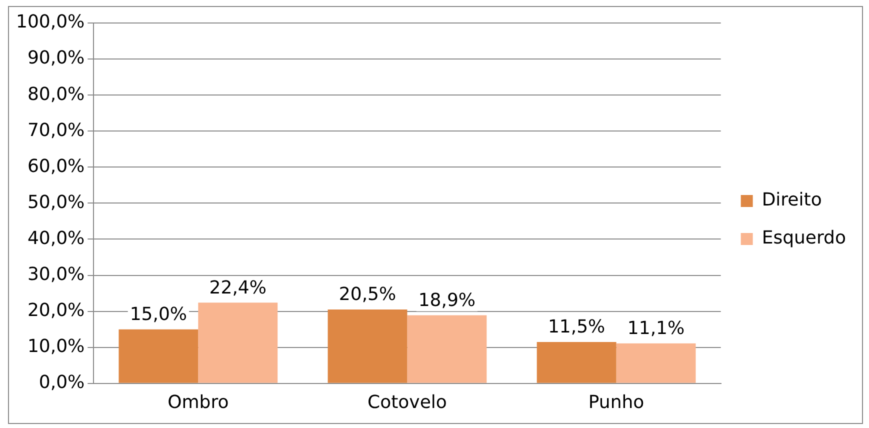 This screenshot has width=869, height=428. I want to click on data-label: 18,9%, so click(447, 300).